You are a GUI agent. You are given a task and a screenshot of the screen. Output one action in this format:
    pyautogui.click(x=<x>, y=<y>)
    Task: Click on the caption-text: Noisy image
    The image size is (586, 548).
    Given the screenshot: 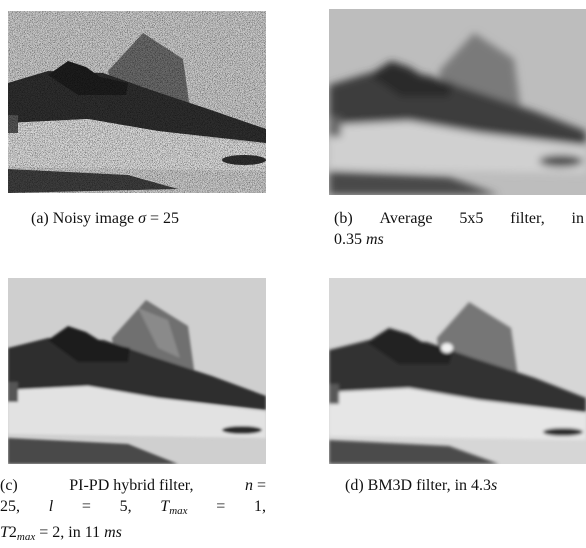 What is the action you would take?
    pyautogui.click(x=93, y=218)
    